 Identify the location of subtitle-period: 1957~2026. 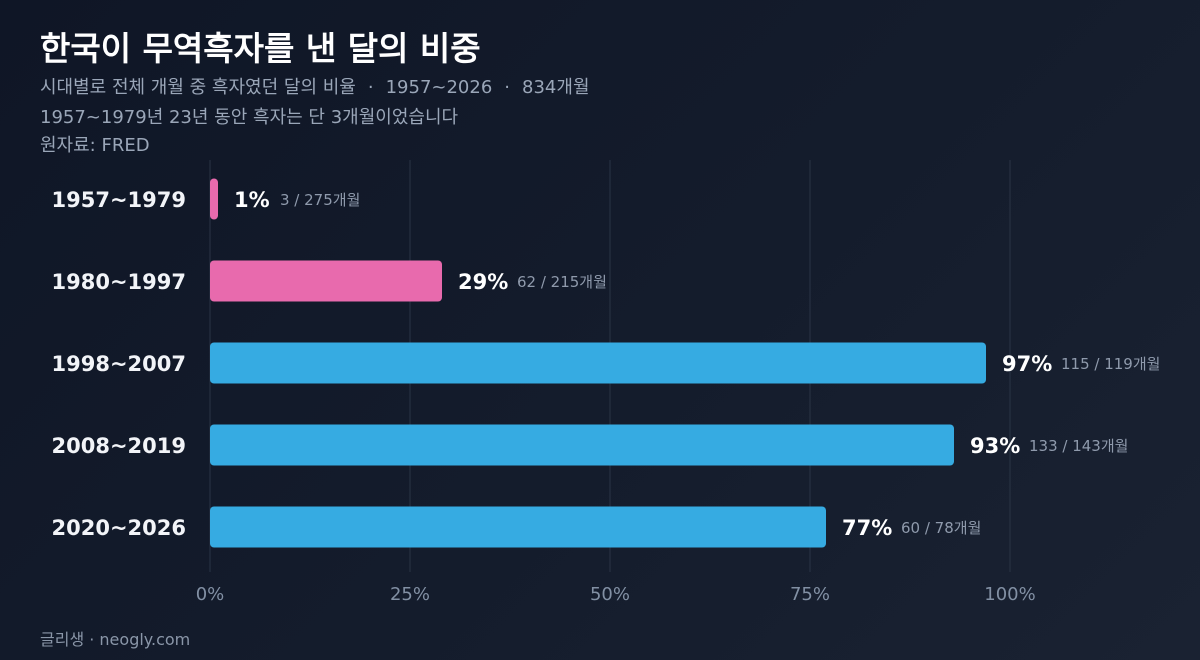
(439, 87).